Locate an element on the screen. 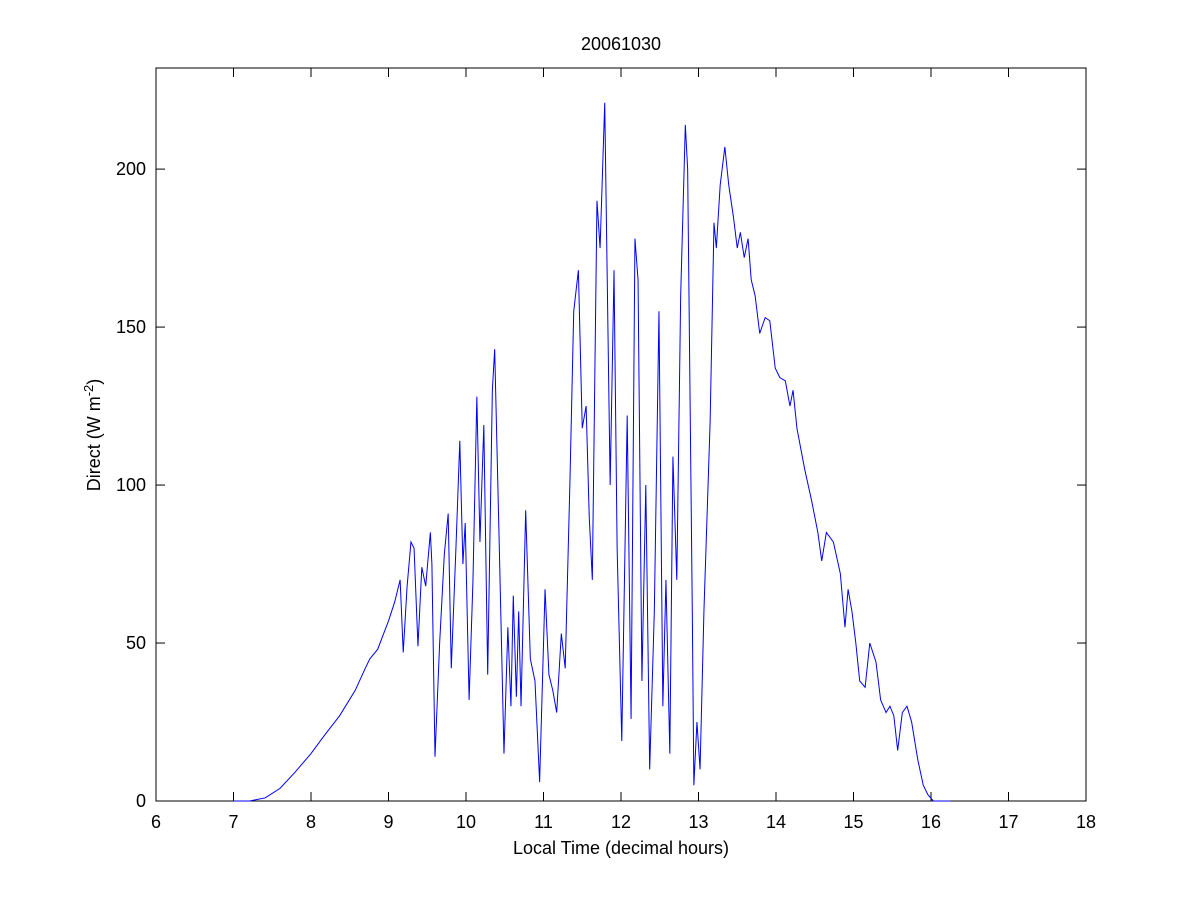 The image size is (1200, 900). y-tick-label: 200 is located at coordinates (131, 169).